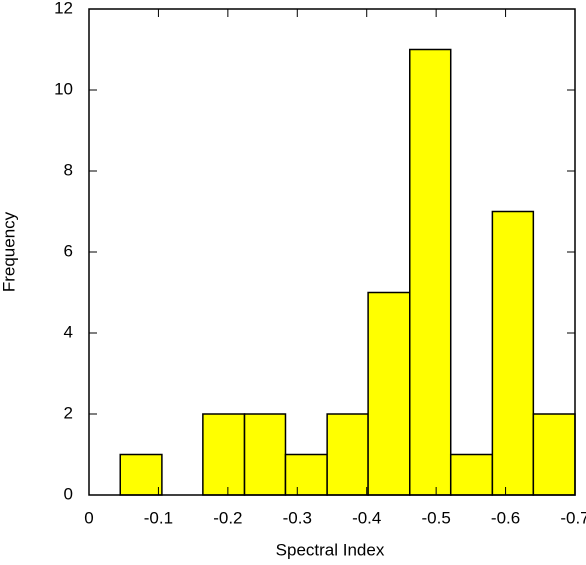 The height and width of the screenshot is (565, 586). Describe the element at coordinates (435, 517) in the screenshot. I see `x-tick-label: -0.5` at that location.